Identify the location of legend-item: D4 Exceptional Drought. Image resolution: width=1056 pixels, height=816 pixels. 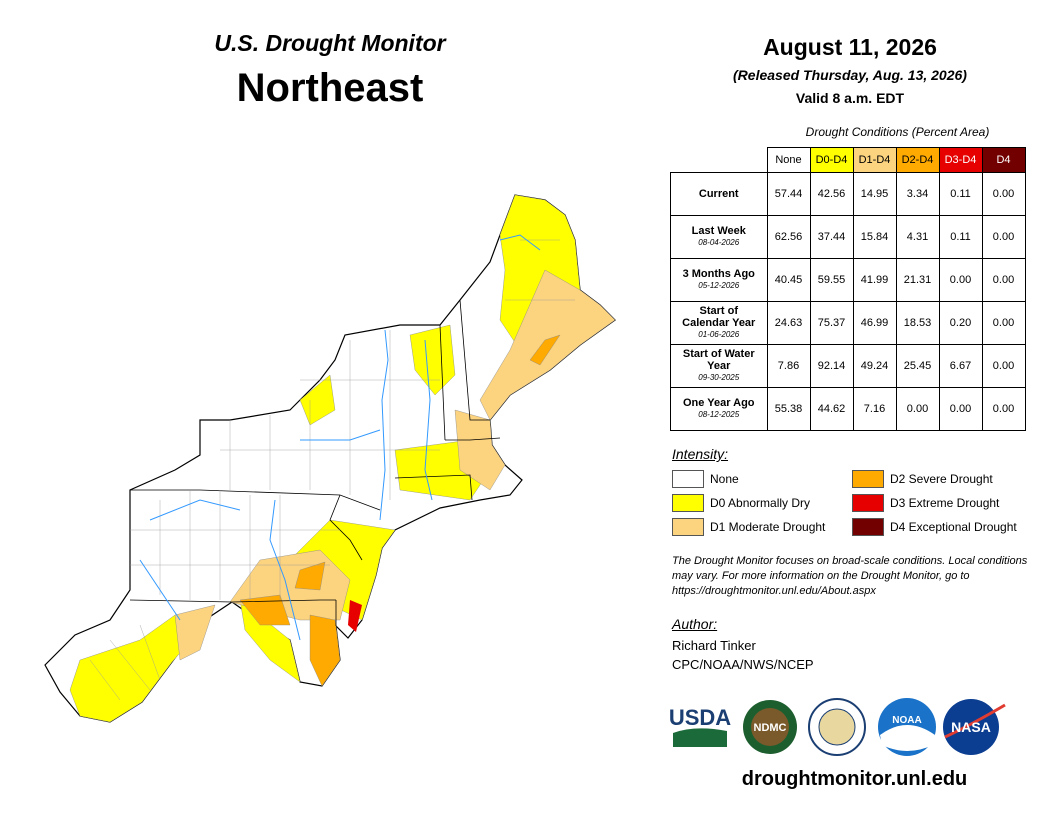
(934, 527).